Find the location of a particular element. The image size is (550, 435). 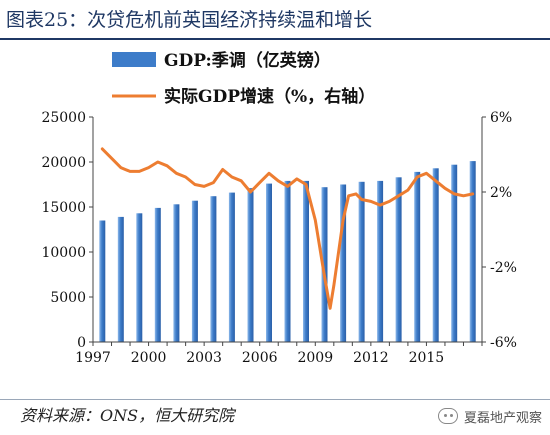

legend-bar-label: GDP:季调（亿英镑） is located at coordinates (247, 60).